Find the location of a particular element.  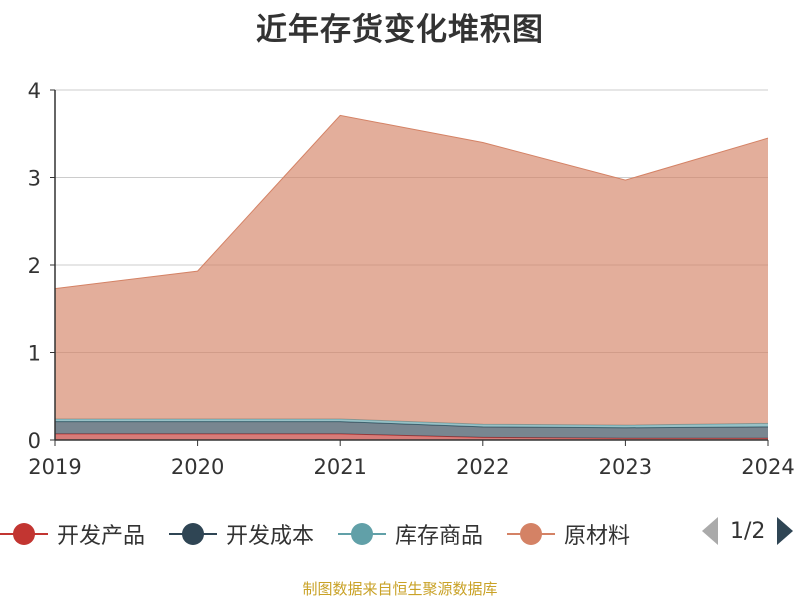

legend-page-indicator: 1/2 is located at coordinates (748, 531).